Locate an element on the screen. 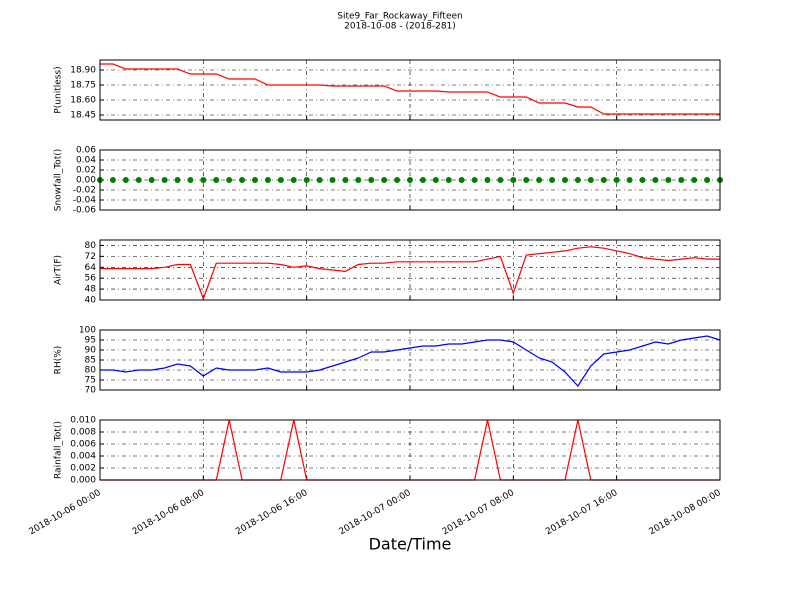 This screenshot has height=600, width=800. y-tick-label: 0.004 is located at coordinates (83, 457).